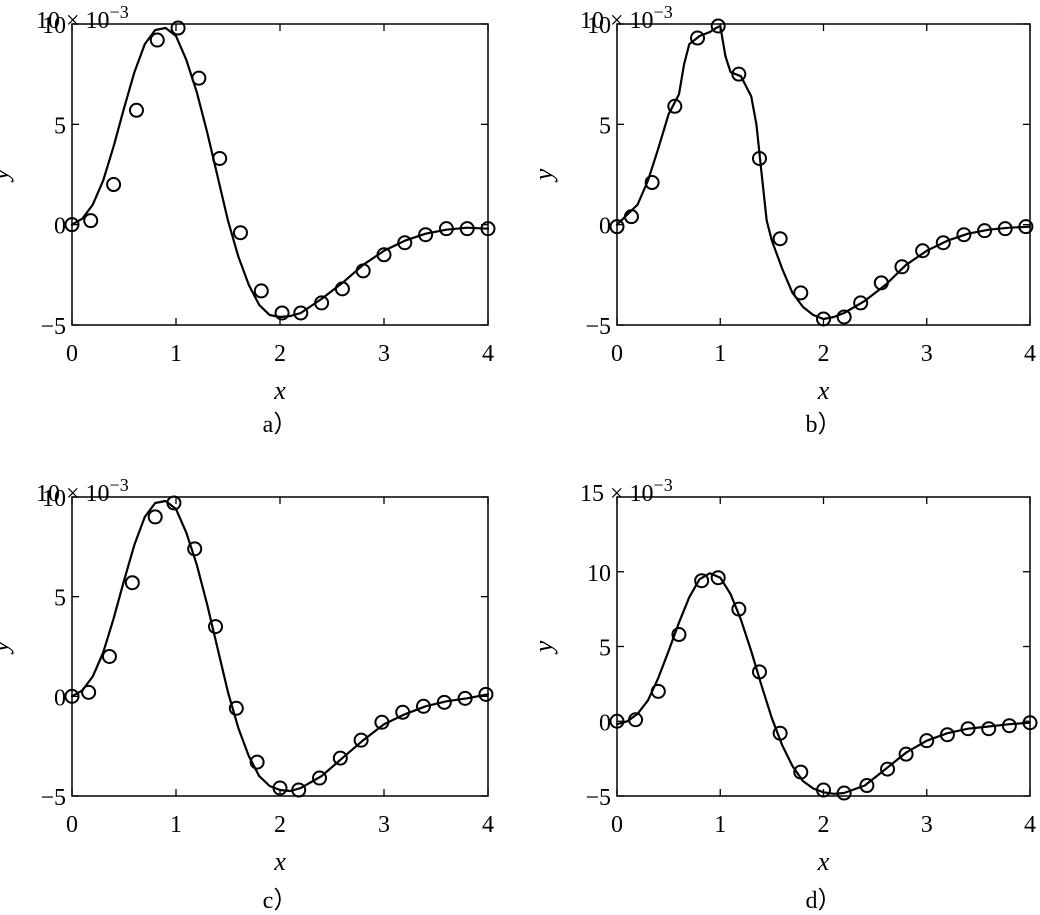 Image resolution: width=1040 pixels, height=915 pixels. I want to click on subplot-caption: b）, so click(824, 425).